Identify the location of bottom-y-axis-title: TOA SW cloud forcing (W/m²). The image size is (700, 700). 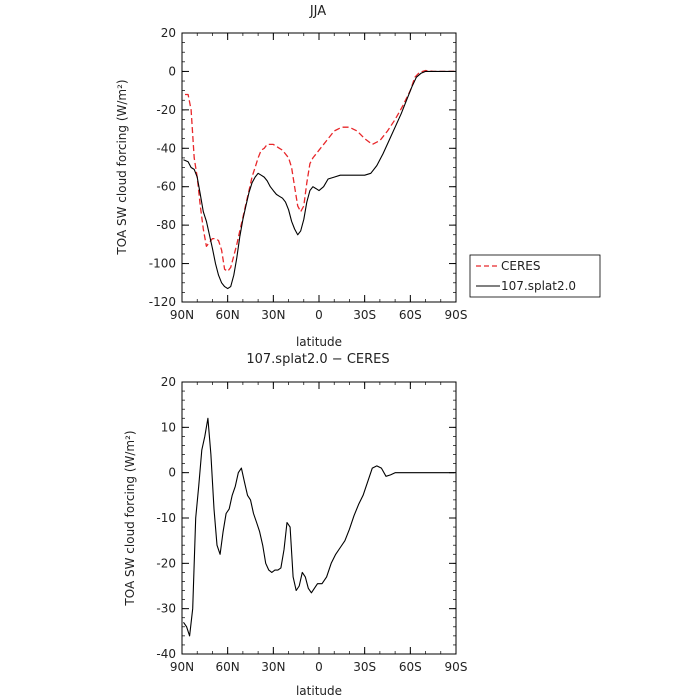
(130, 518).